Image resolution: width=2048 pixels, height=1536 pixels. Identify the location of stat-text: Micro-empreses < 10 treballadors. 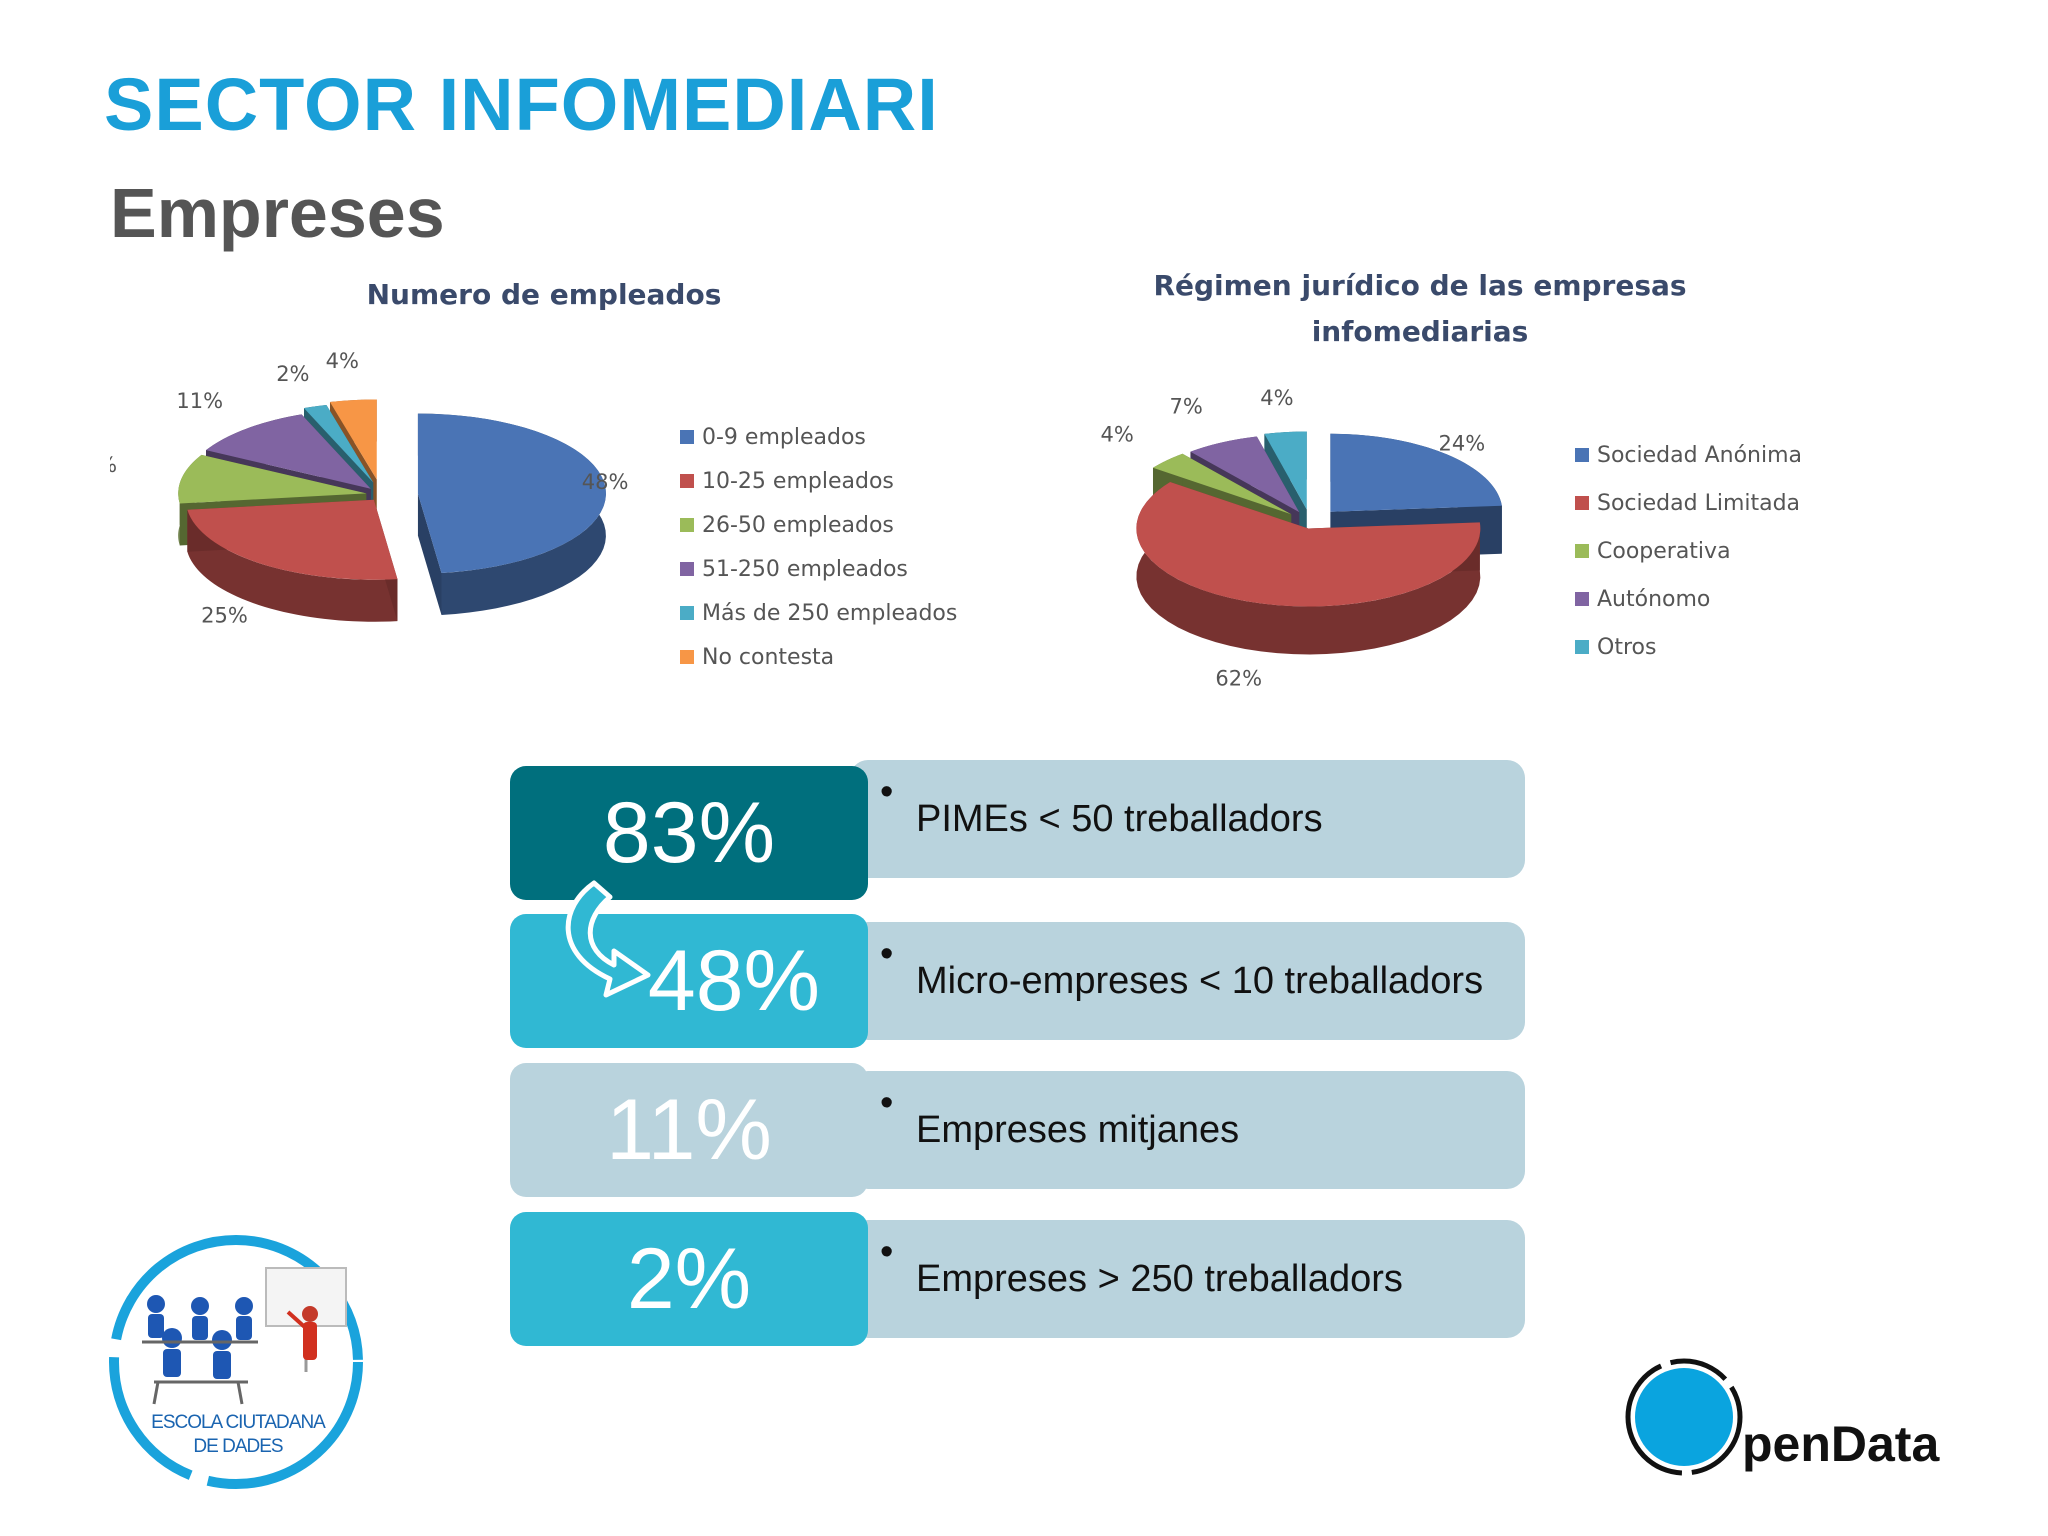
(1200, 981).